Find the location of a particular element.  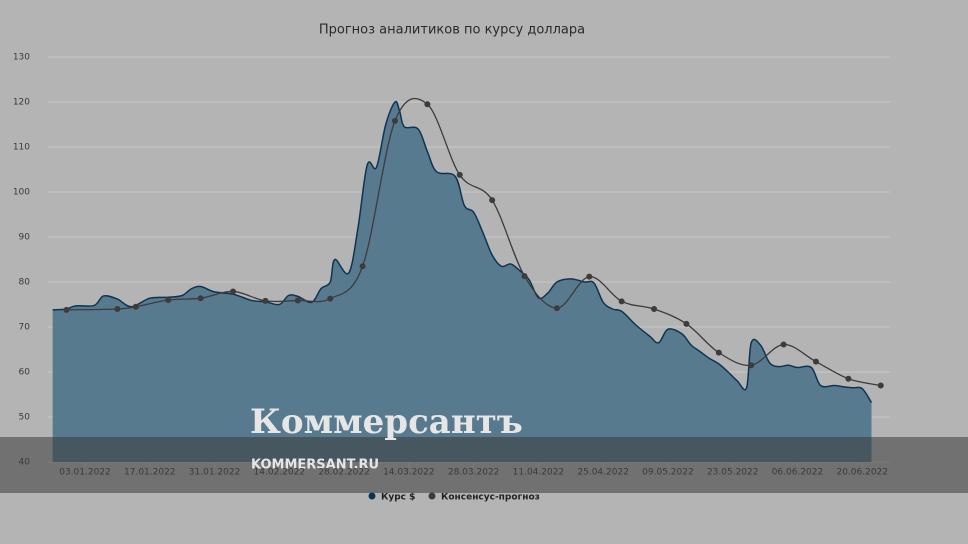

y-tick-label: 70 is located at coordinates (25, 328).